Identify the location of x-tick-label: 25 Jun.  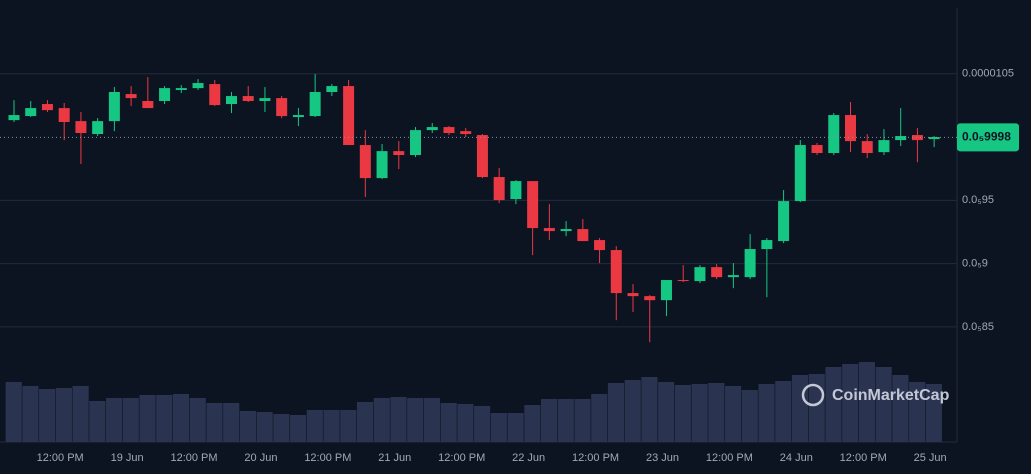
(930, 458).